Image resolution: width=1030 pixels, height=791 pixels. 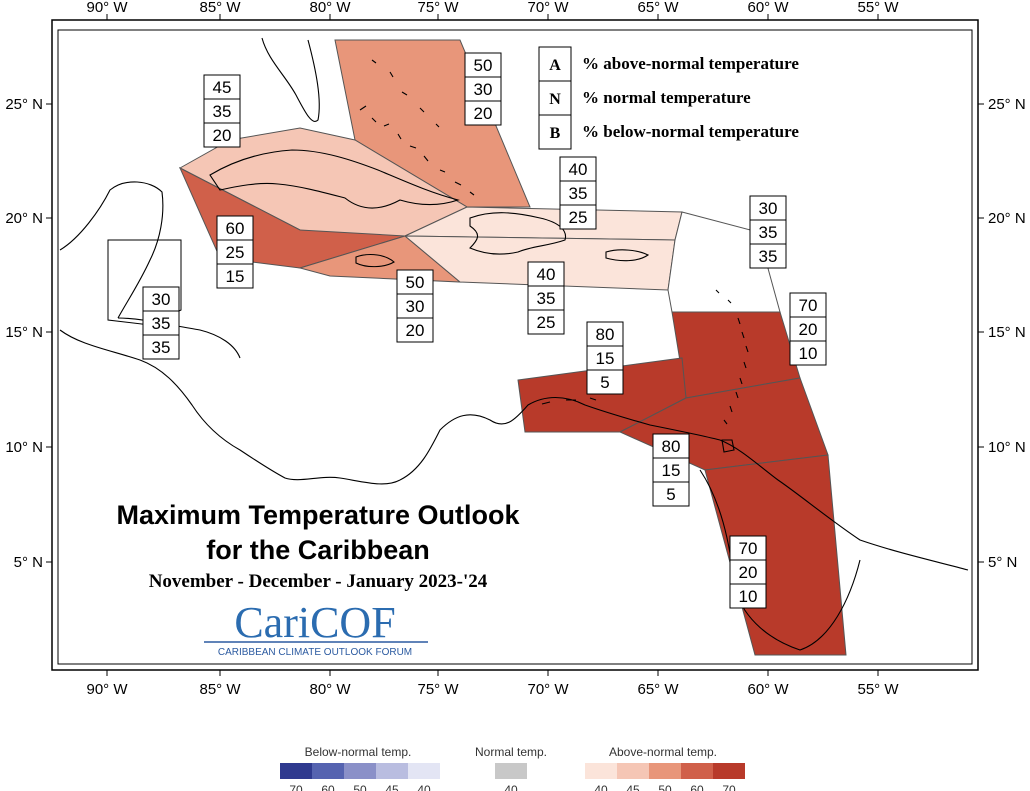 I want to click on caricof-logo-wordmark: CariCOF, so click(x=314, y=622).